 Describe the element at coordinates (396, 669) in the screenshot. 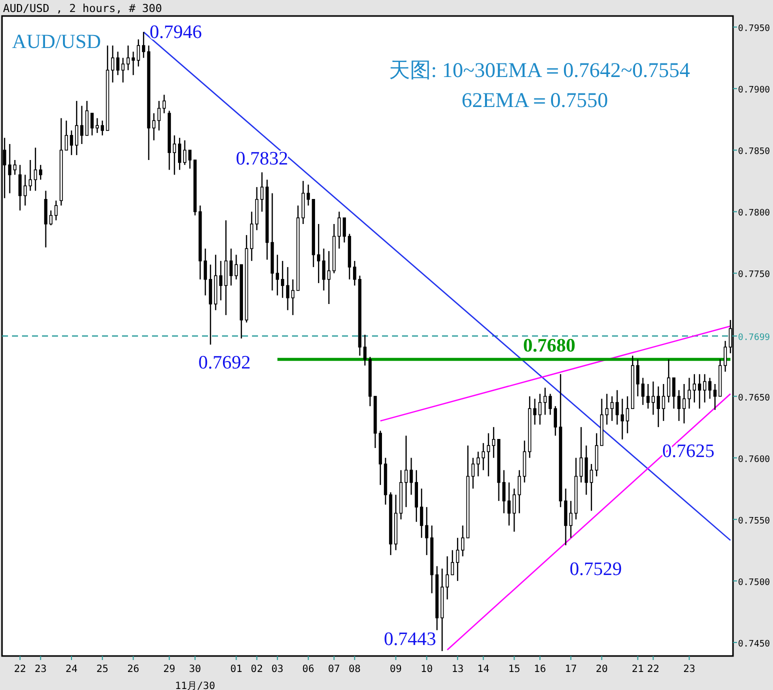

I see `x-tick-label: 09` at that location.